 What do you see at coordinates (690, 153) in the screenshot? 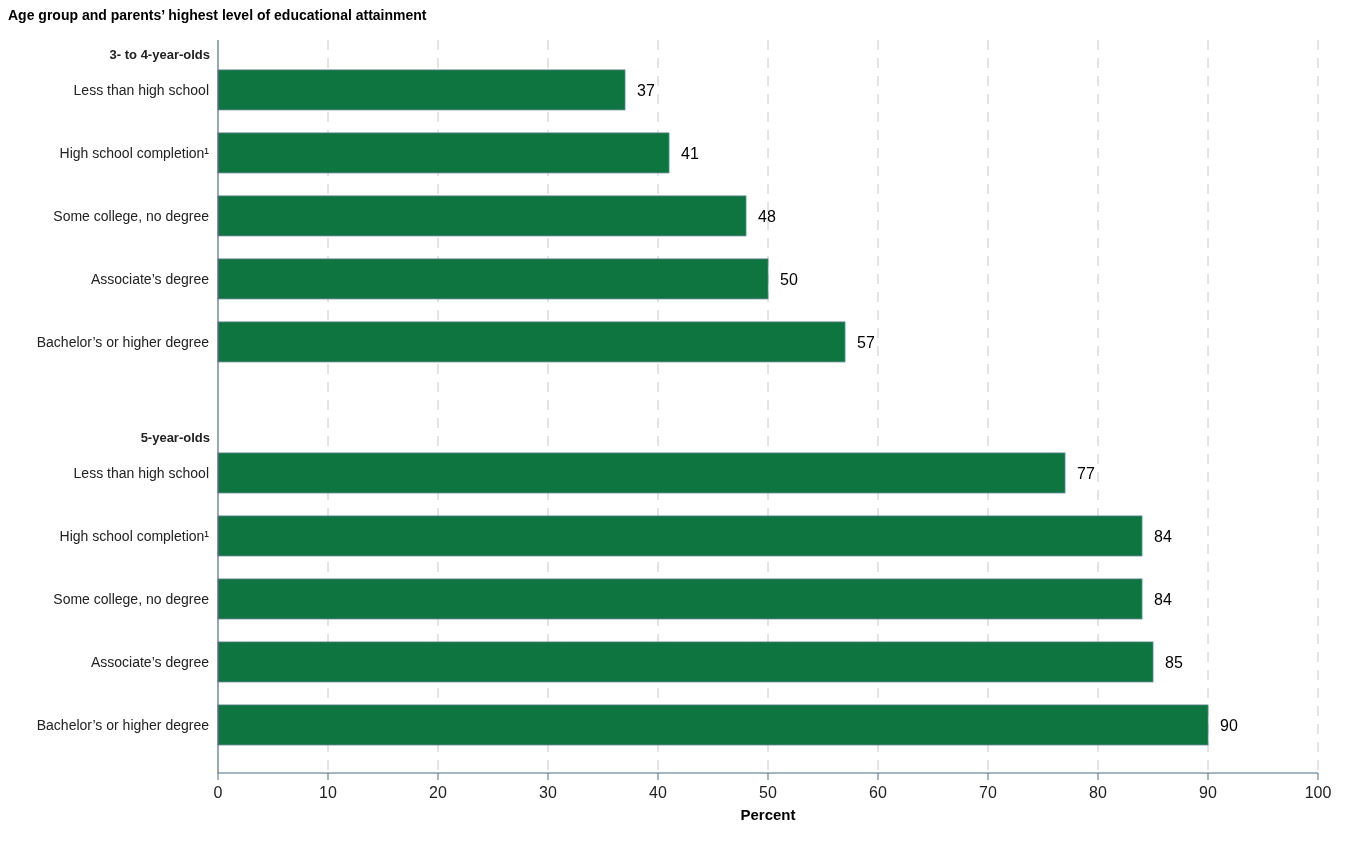
I see `data-label: 41` at bounding box center [690, 153].